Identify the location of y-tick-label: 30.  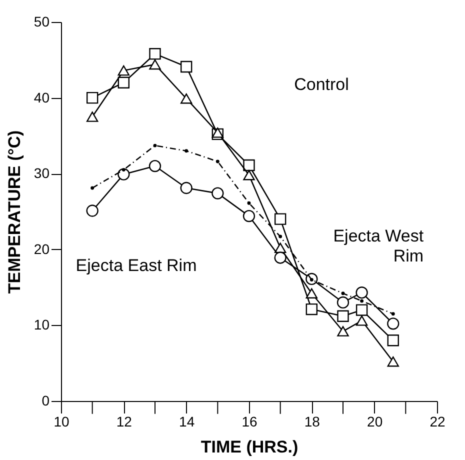
(42, 173).